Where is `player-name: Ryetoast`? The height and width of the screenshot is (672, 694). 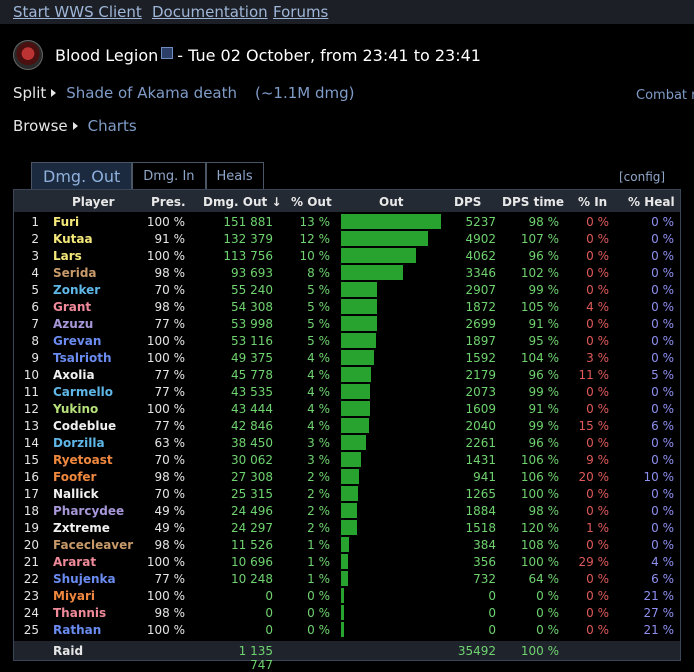 player-name: Ryetoast is located at coordinates (83, 460).